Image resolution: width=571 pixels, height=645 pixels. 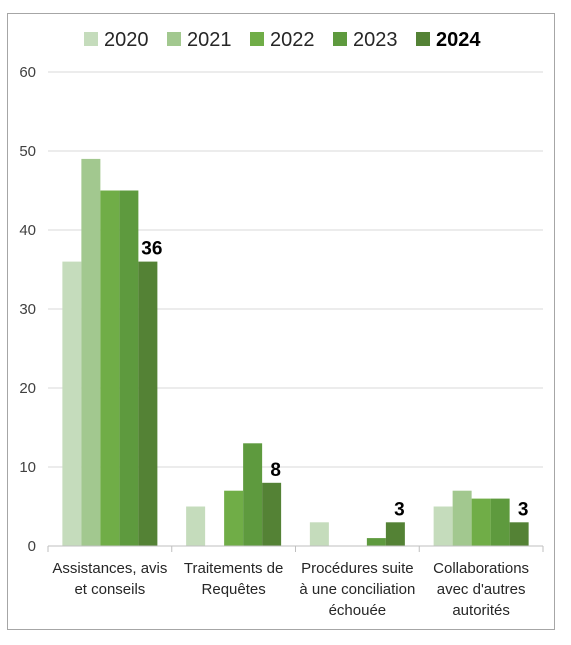 What do you see at coordinates (109, 568) in the screenshot?
I see `category-label: Assistances, avis` at bounding box center [109, 568].